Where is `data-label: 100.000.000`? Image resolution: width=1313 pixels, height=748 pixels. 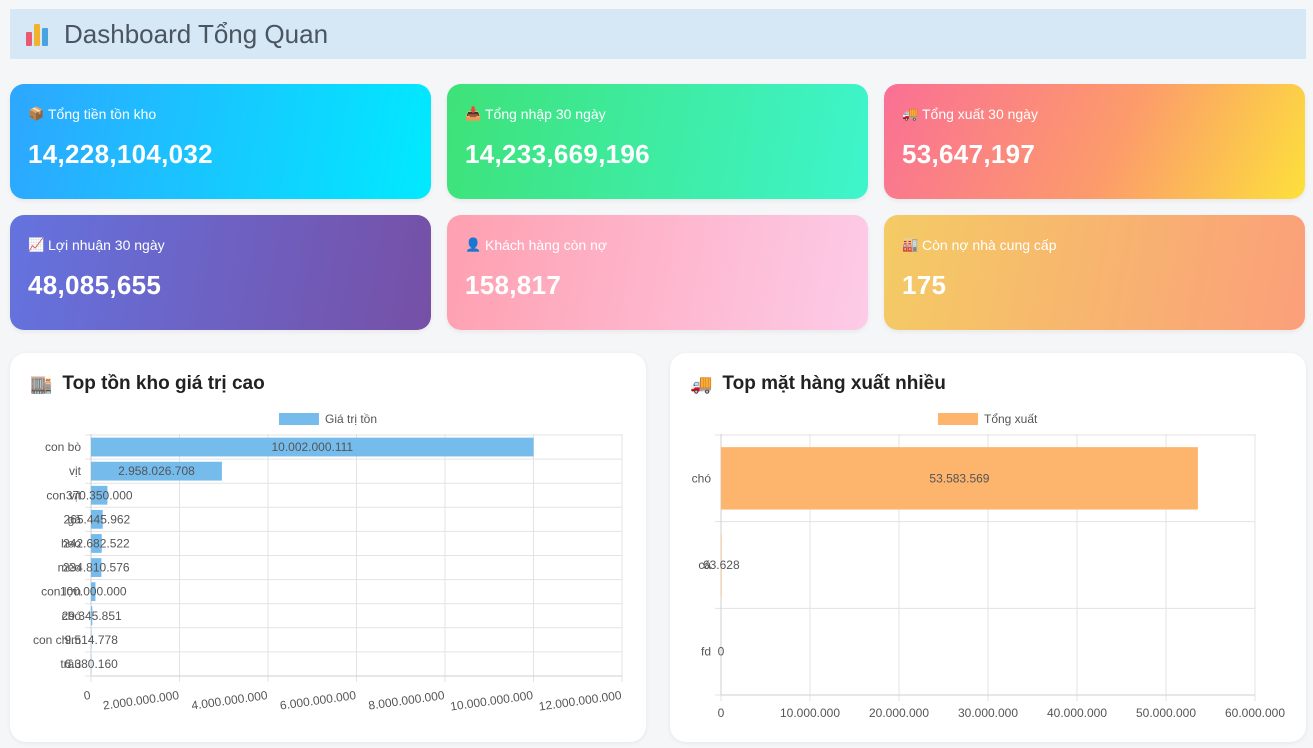
data-label: 100.000.000 is located at coordinates (93, 592).